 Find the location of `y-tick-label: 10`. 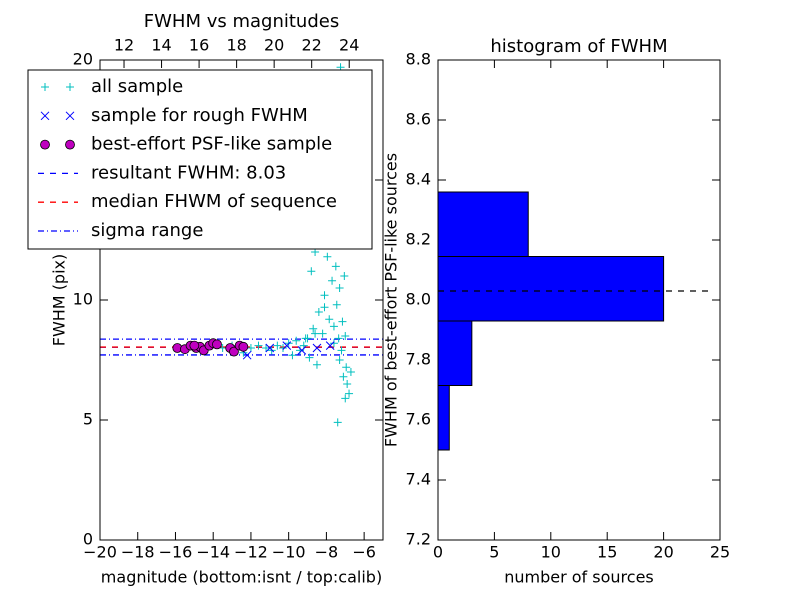

y-tick-label: 10 is located at coordinates (83, 299).